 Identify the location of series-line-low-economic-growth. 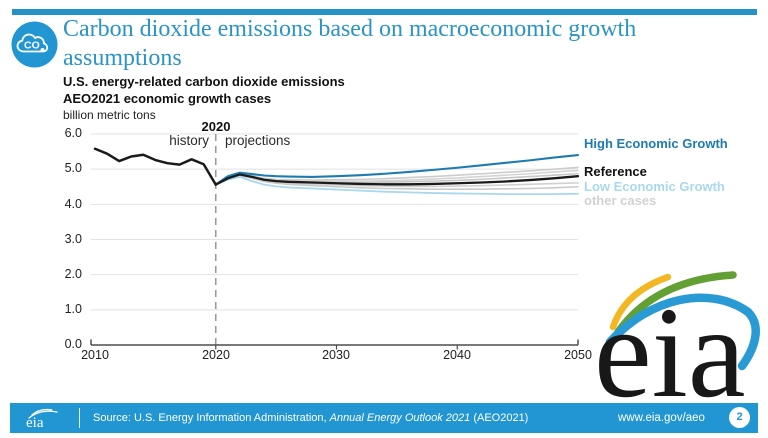
(396, 186).